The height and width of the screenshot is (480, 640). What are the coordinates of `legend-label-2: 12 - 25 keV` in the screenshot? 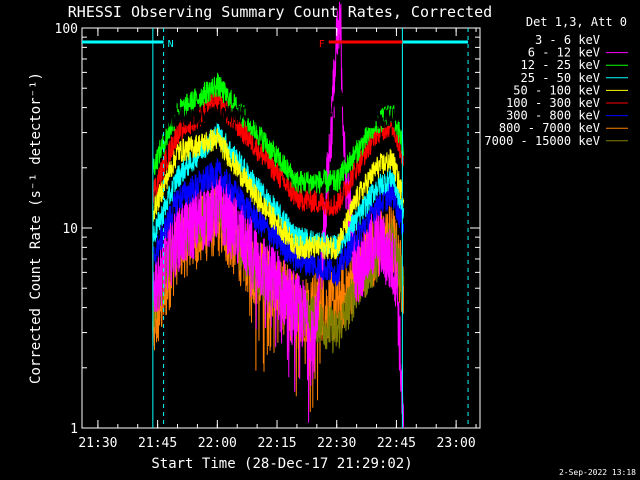 It's located at (560, 65).